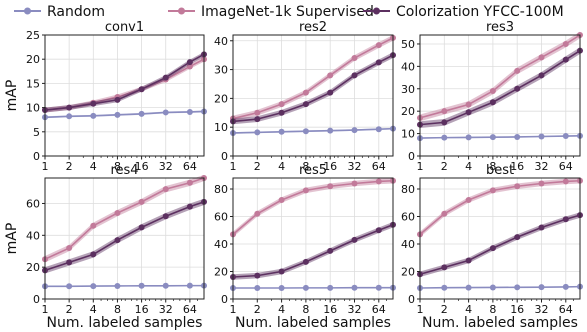 Image resolution: width=587 pixels, height=332 pixels. What do you see at coordinates (408, 44) in the screenshot?
I see `y-tick-label: 50` at bounding box center [408, 44].